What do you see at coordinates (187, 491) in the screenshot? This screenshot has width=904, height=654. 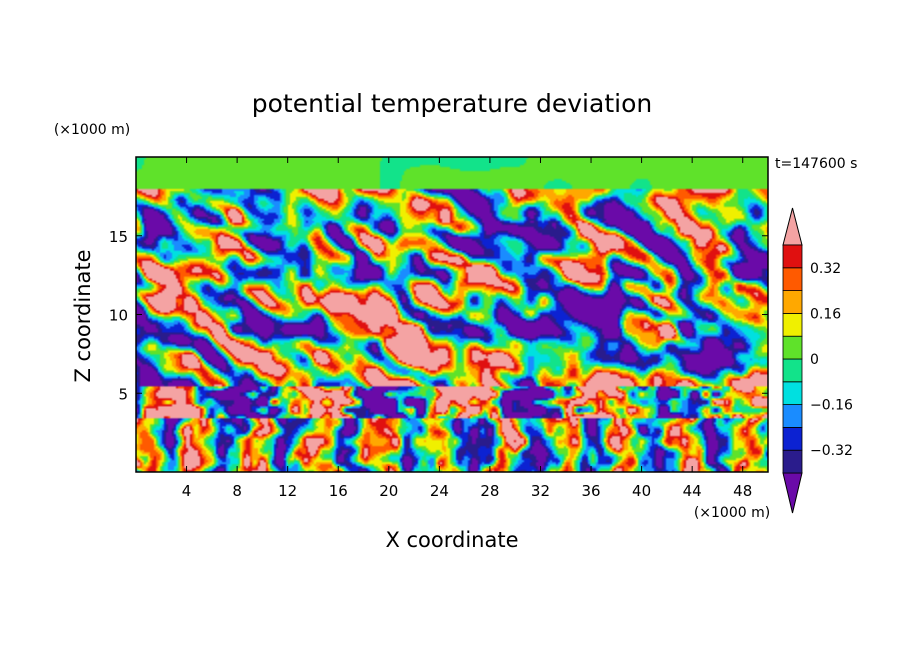 I see `x-tick-label: 4` at bounding box center [187, 491].